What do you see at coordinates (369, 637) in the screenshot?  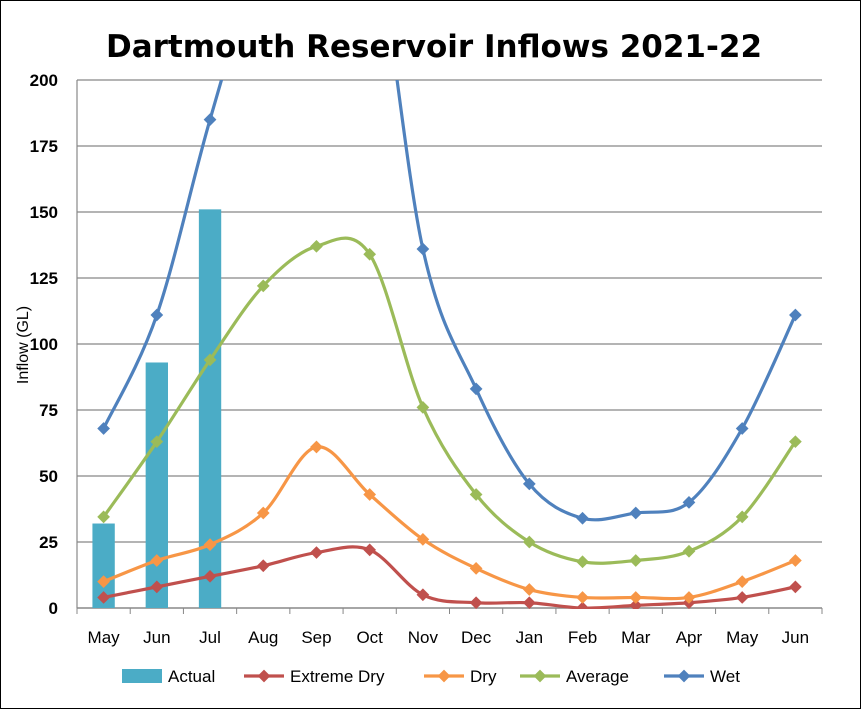 I see `x-tick-label: Oct` at bounding box center [369, 637].